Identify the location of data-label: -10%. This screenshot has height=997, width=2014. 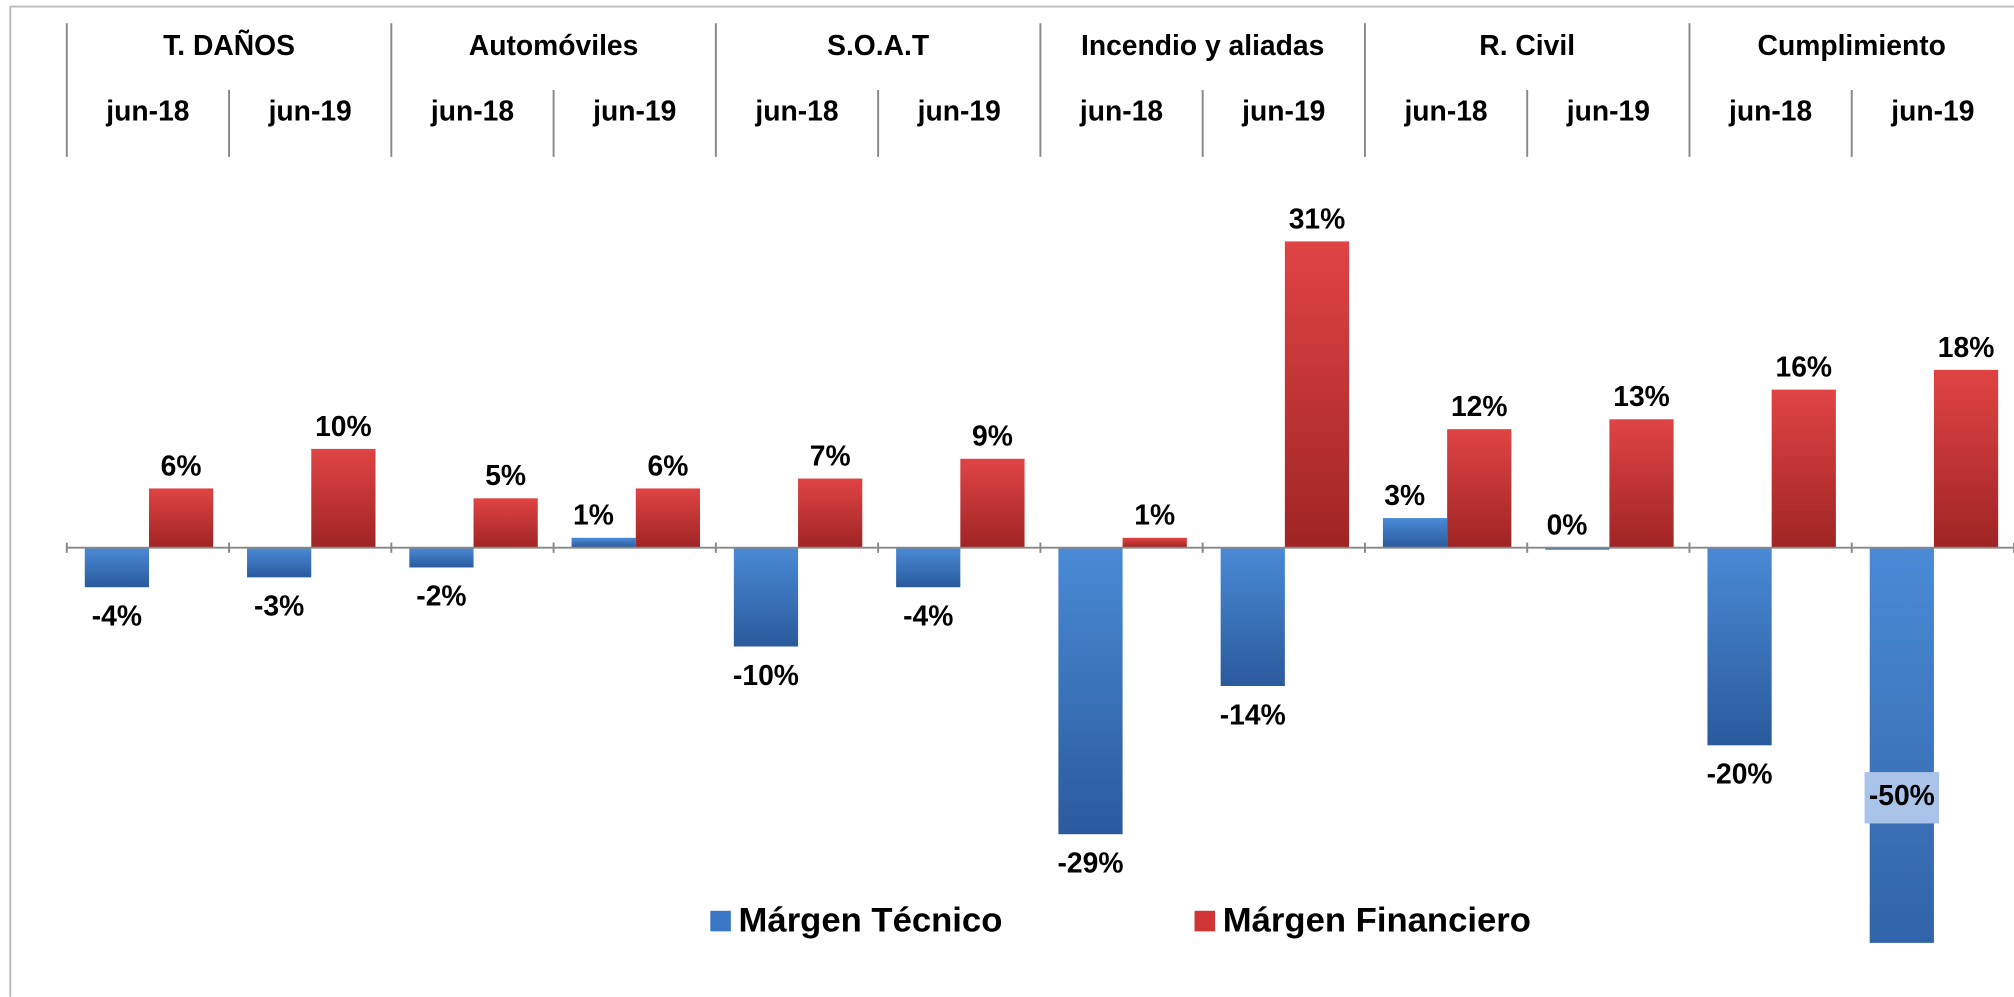
(766, 675).